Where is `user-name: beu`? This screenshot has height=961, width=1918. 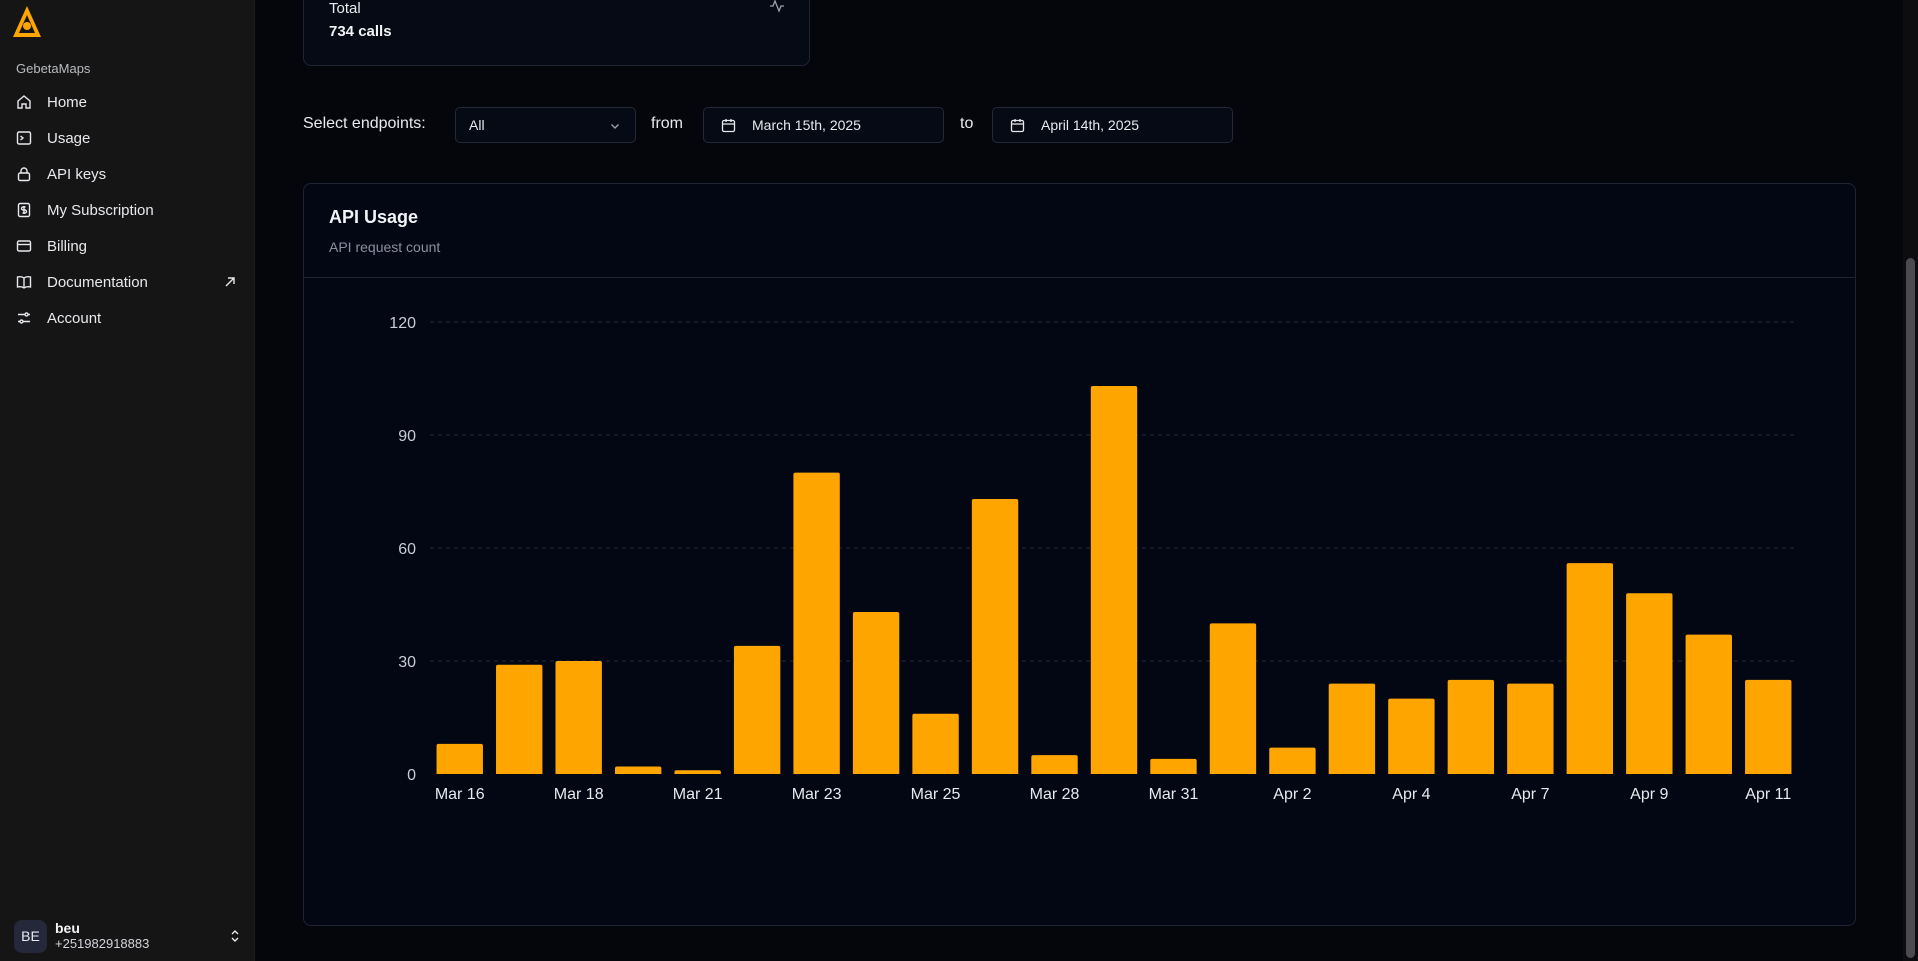 user-name: beu is located at coordinates (67, 928).